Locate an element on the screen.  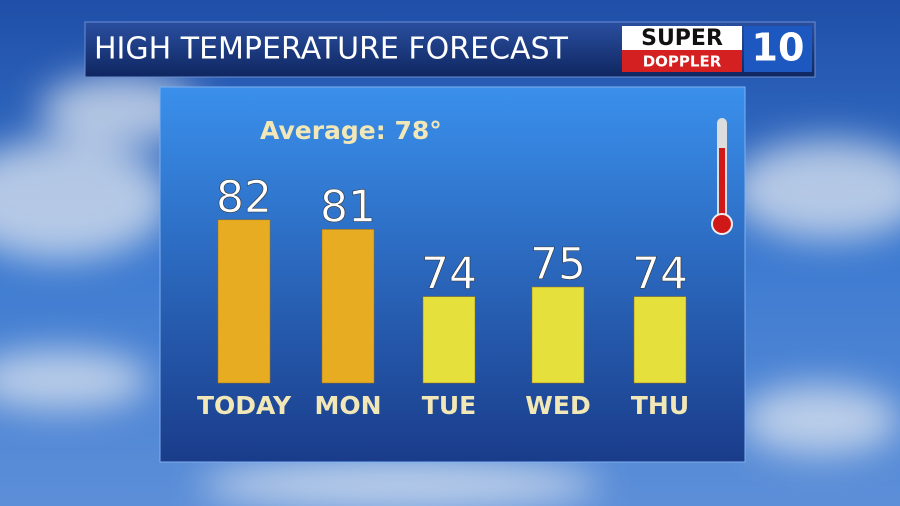
value-label: 82 is located at coordinates (244, 197).